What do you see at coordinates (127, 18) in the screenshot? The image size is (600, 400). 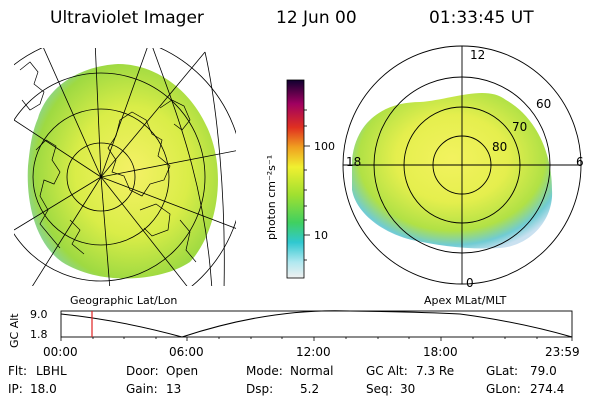 I see `instrument-title: Ultraviolet Imager` at bounding box center [127, 18].